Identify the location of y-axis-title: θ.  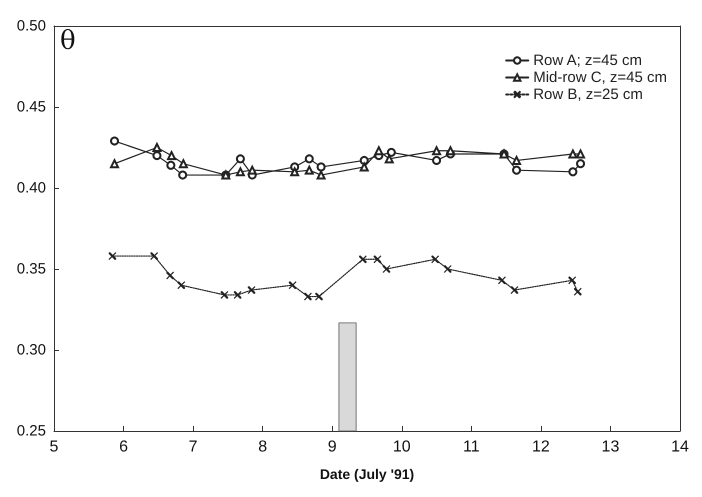
(68, 41).